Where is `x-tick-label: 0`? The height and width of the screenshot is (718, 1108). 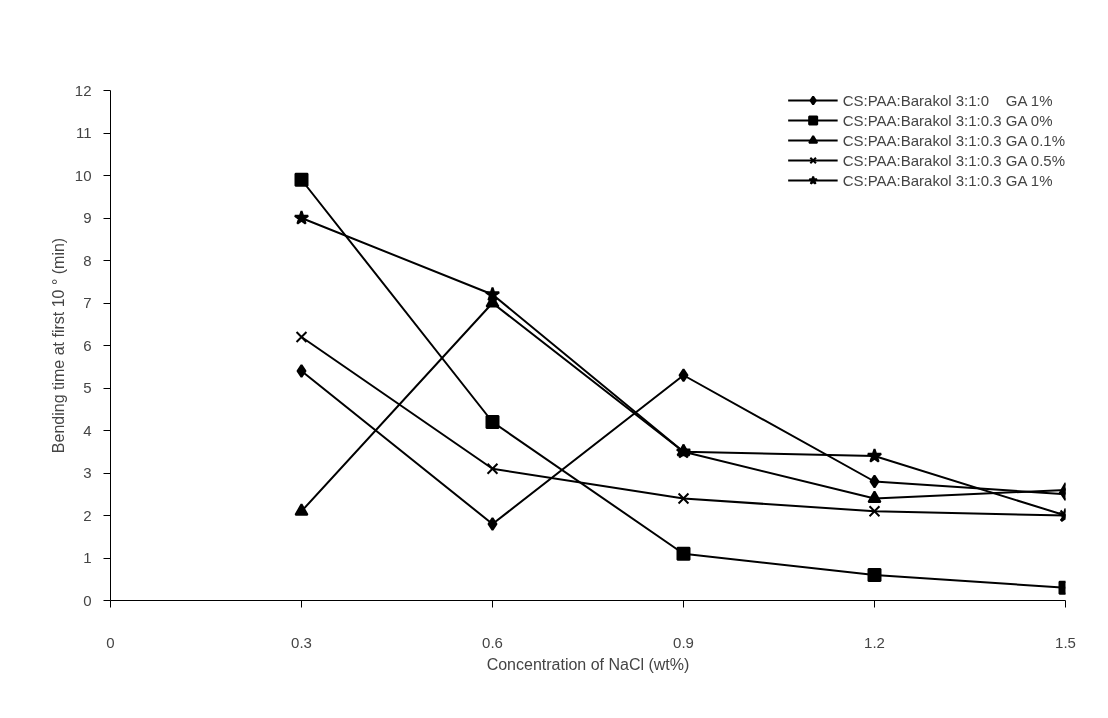 x-tick-label: 0 is located at coordinates (110, 642).